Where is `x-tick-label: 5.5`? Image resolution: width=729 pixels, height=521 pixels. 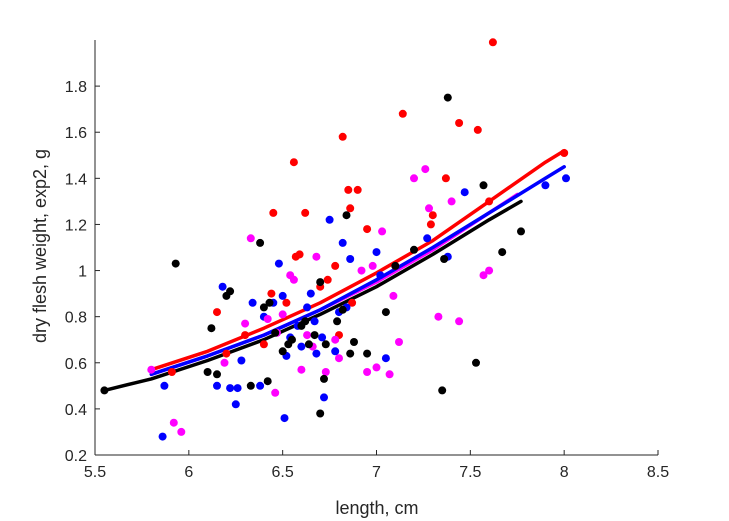
x-tick-label: 5.5 is located at coordinates (95, 472).